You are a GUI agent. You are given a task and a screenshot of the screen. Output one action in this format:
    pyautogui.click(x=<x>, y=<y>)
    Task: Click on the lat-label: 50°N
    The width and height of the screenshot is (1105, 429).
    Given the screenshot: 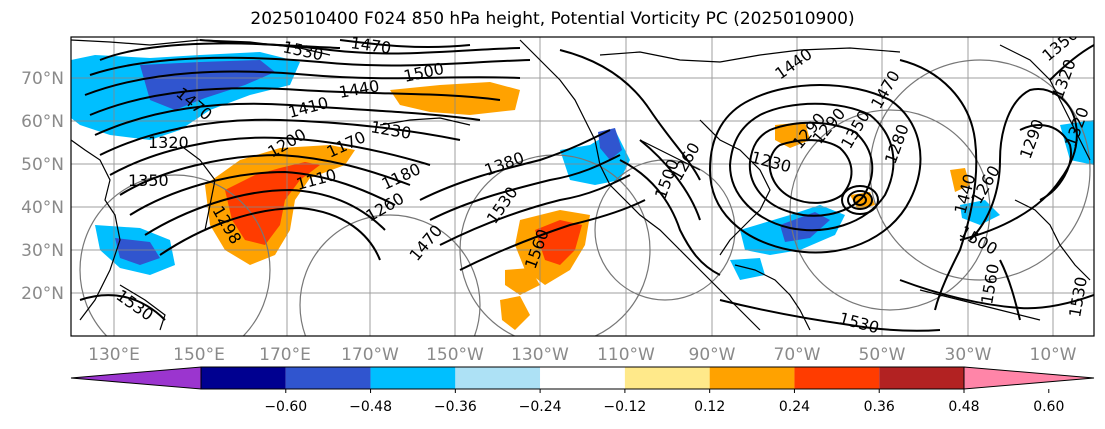 What is the action you would take?
    pyautogui.click(x=42, y=165)
    